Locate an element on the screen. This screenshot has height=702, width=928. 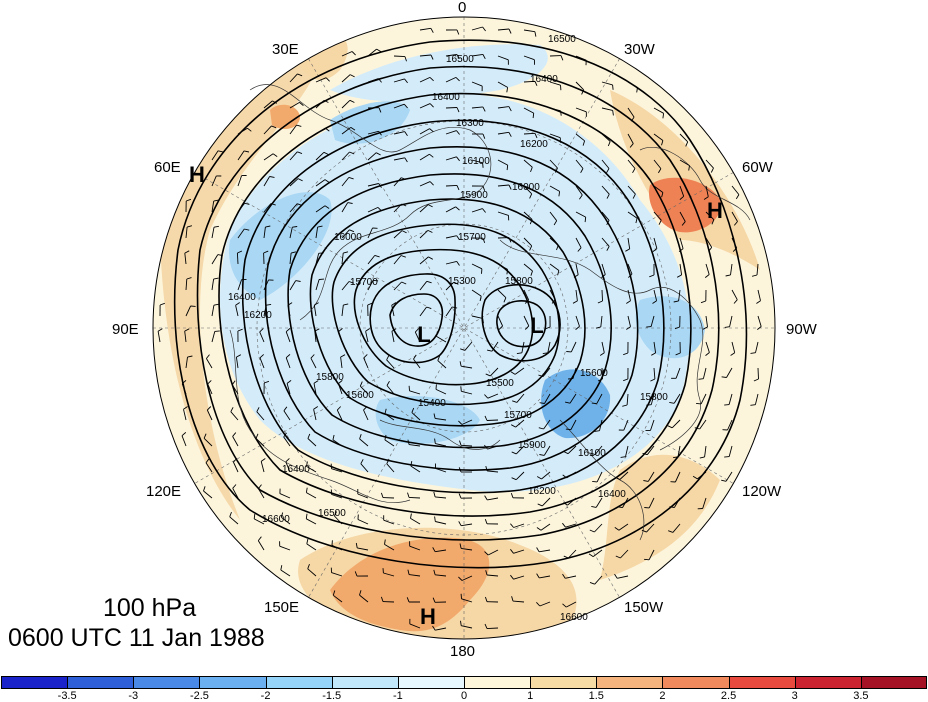
cool-mid-east is located at coordinates (670, 327).